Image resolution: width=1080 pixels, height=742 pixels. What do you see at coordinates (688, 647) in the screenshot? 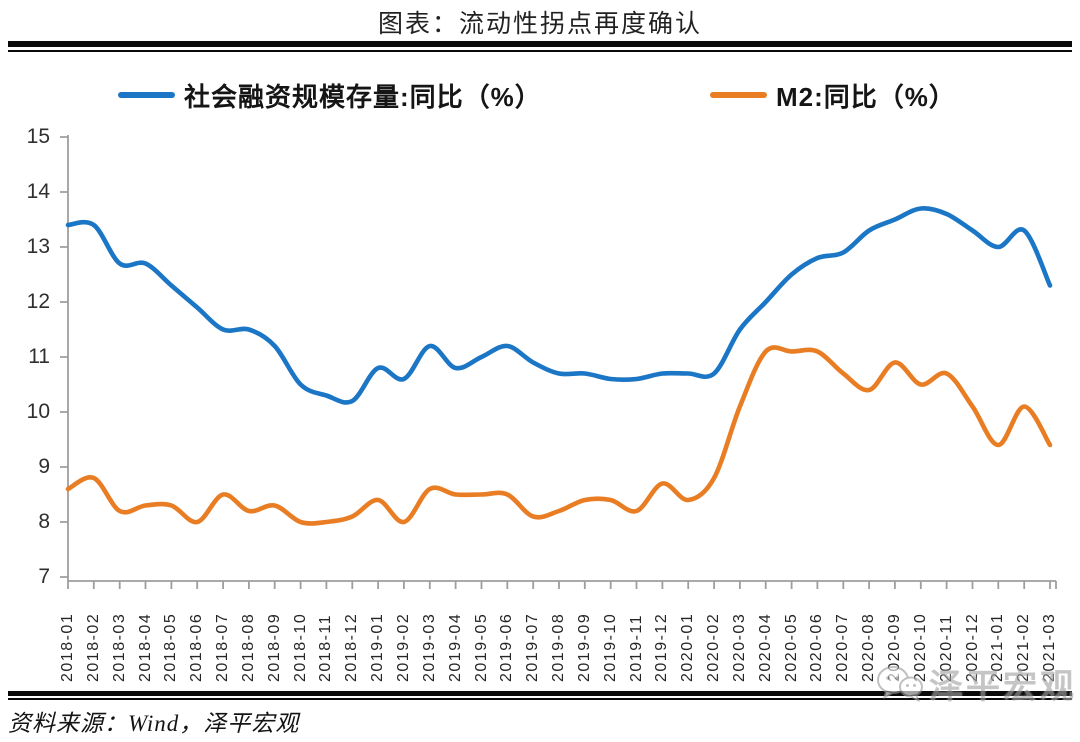
I see `x-axis-label: 2020-01` at bounding box center [688, 647].